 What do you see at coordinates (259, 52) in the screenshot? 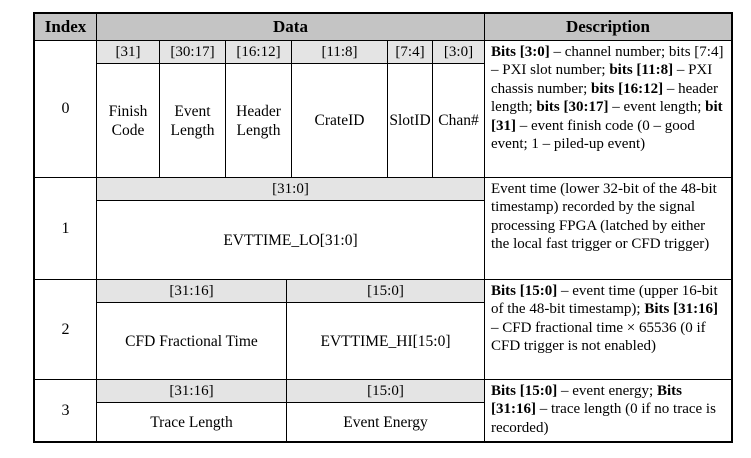
I see `bit-range-cell: [16:12]` at bounding box center [259, 52].